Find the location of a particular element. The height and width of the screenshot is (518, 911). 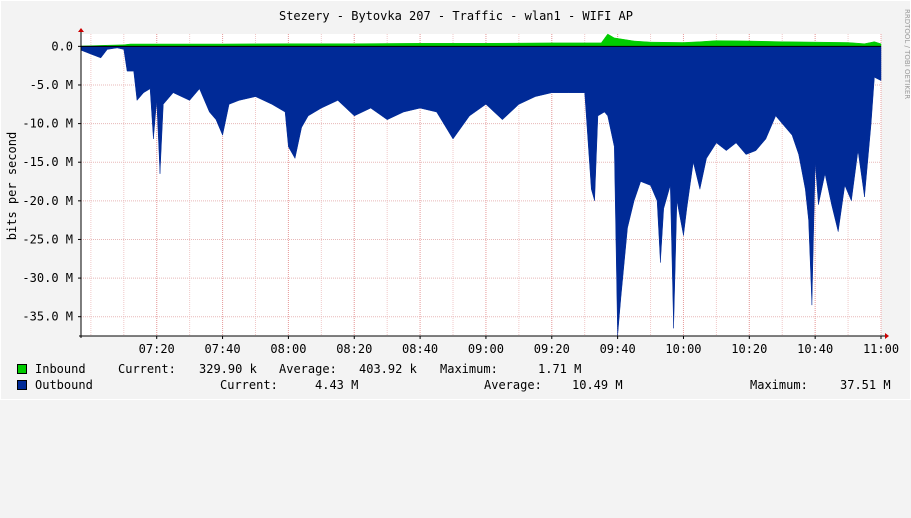

inbound-name: Inbound is located at coordinates (60, 369).